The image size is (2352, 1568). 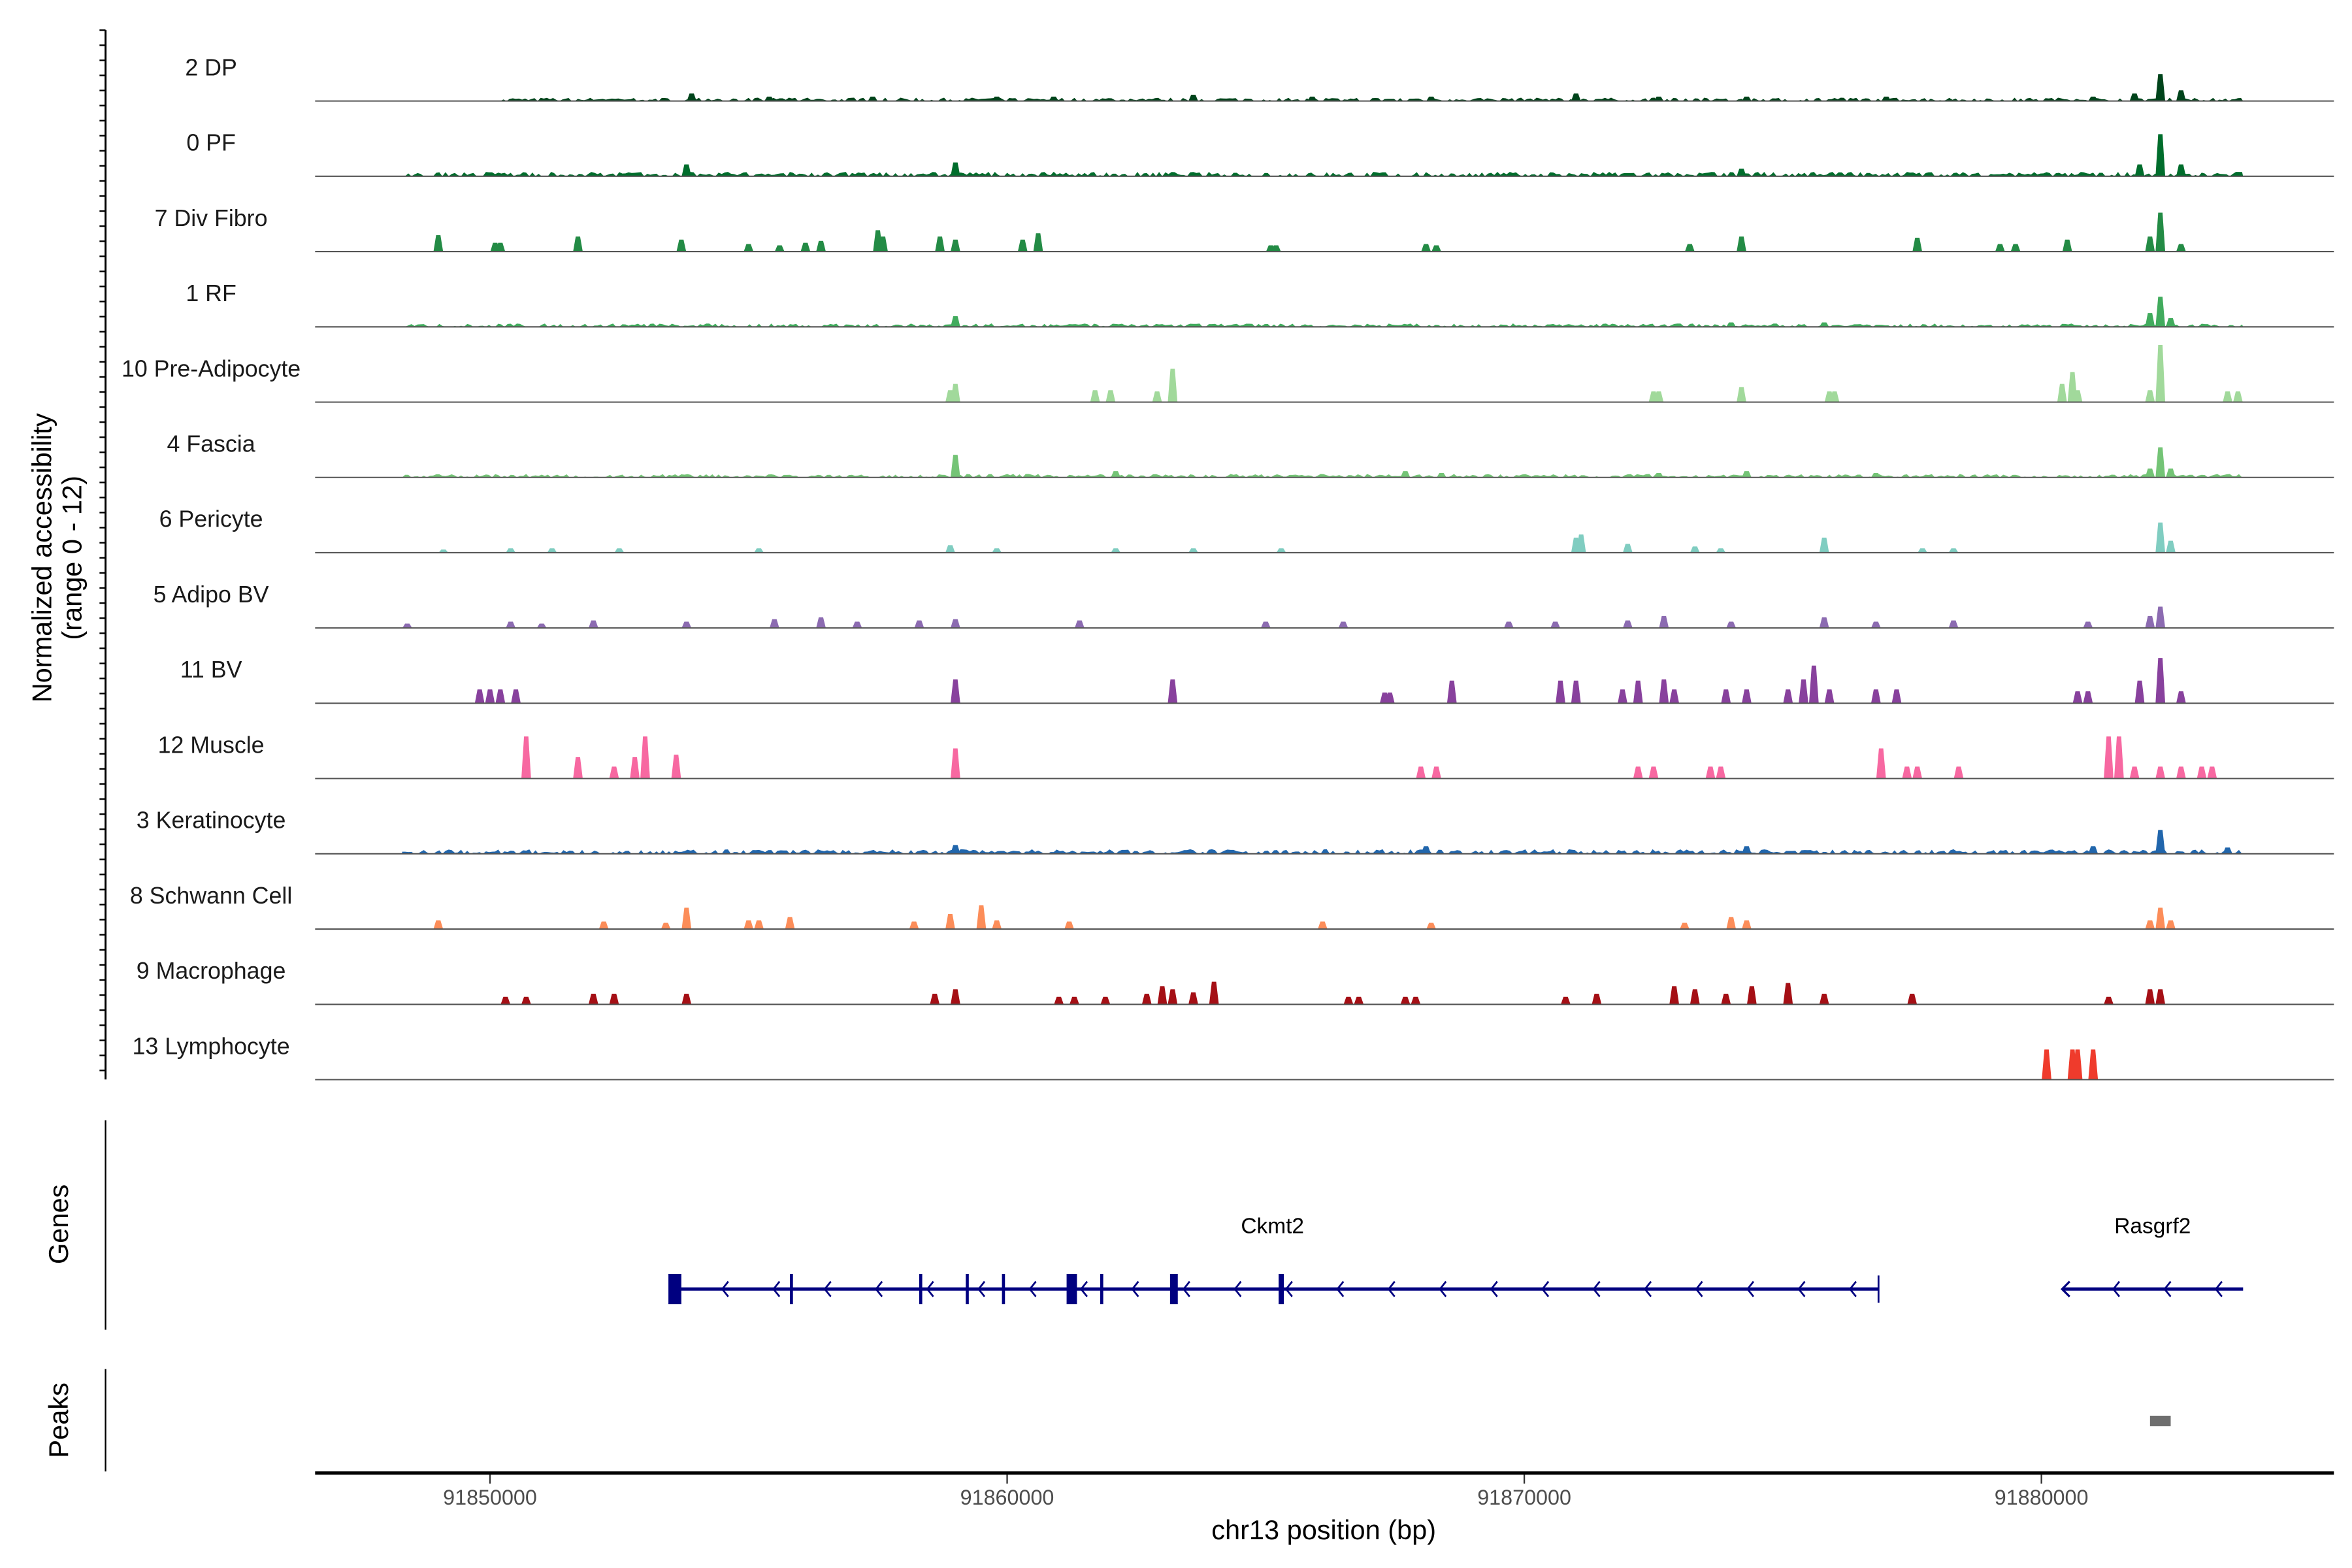 What do you see at coordinates (1235, 981) in the screenshot?
I see `track-9-macrophage: 9 Macrophage` at bounding box center [1235, 981].